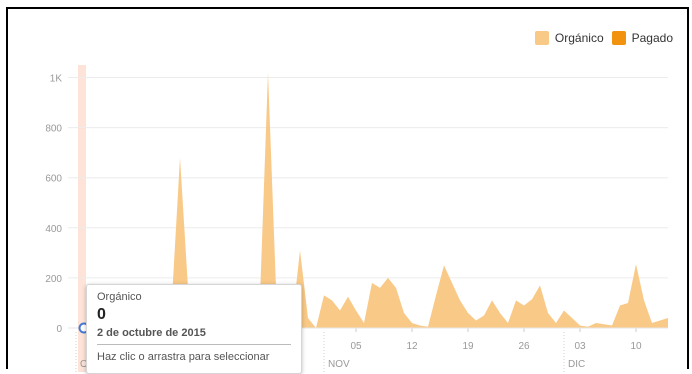 The image size is (692, 374). I want to click on legend: Orgánico Pagado, so click(603, 38).